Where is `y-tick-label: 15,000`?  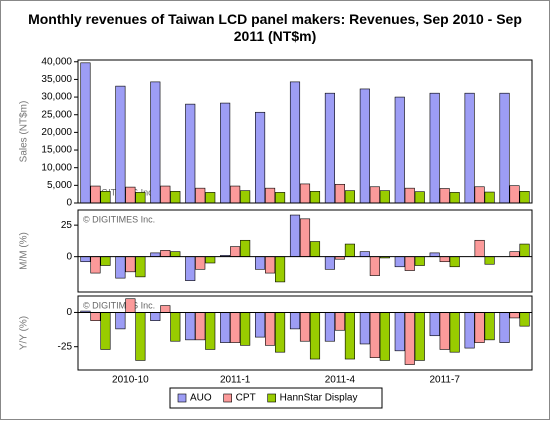 y-tick-label: 15,000 is located at coordinates (56, 150).